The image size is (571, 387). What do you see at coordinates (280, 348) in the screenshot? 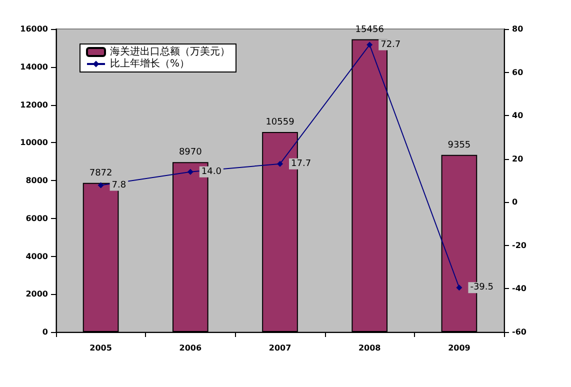
I see `x-tick-label: 2007` at bounding box center [280, 348].